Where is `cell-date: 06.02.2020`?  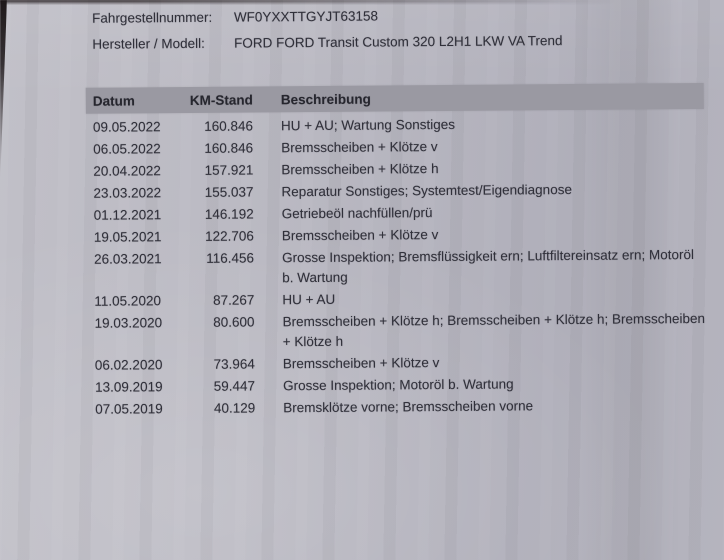 cell-date: 06.02.2020 is located at coordinates (128, 365).